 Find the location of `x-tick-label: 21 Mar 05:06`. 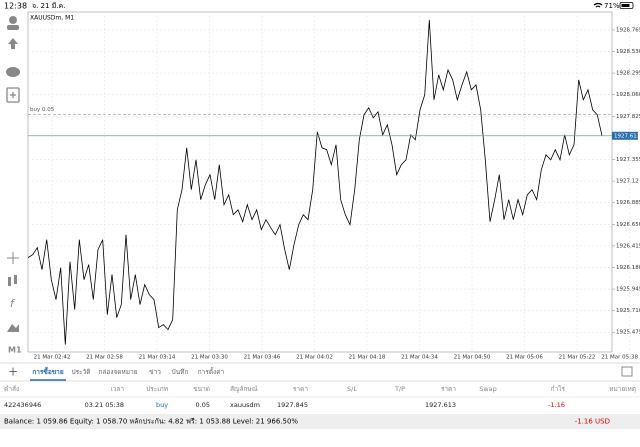

x-tick-label: 21 Mar 05:06 is located at coordinates (524, 358).